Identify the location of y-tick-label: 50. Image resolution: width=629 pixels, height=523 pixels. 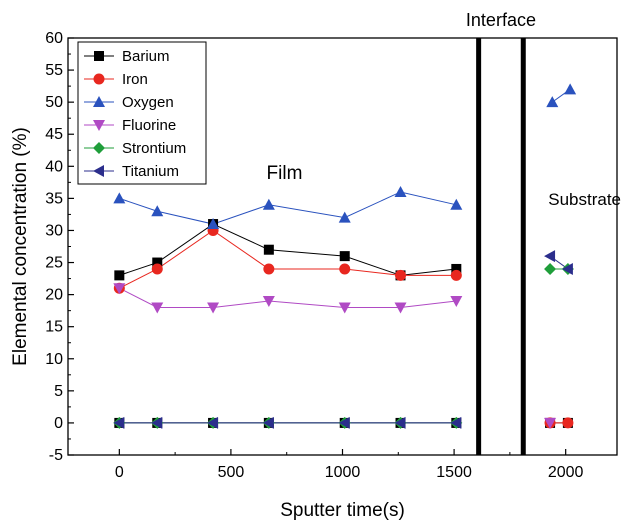
(54, 102).